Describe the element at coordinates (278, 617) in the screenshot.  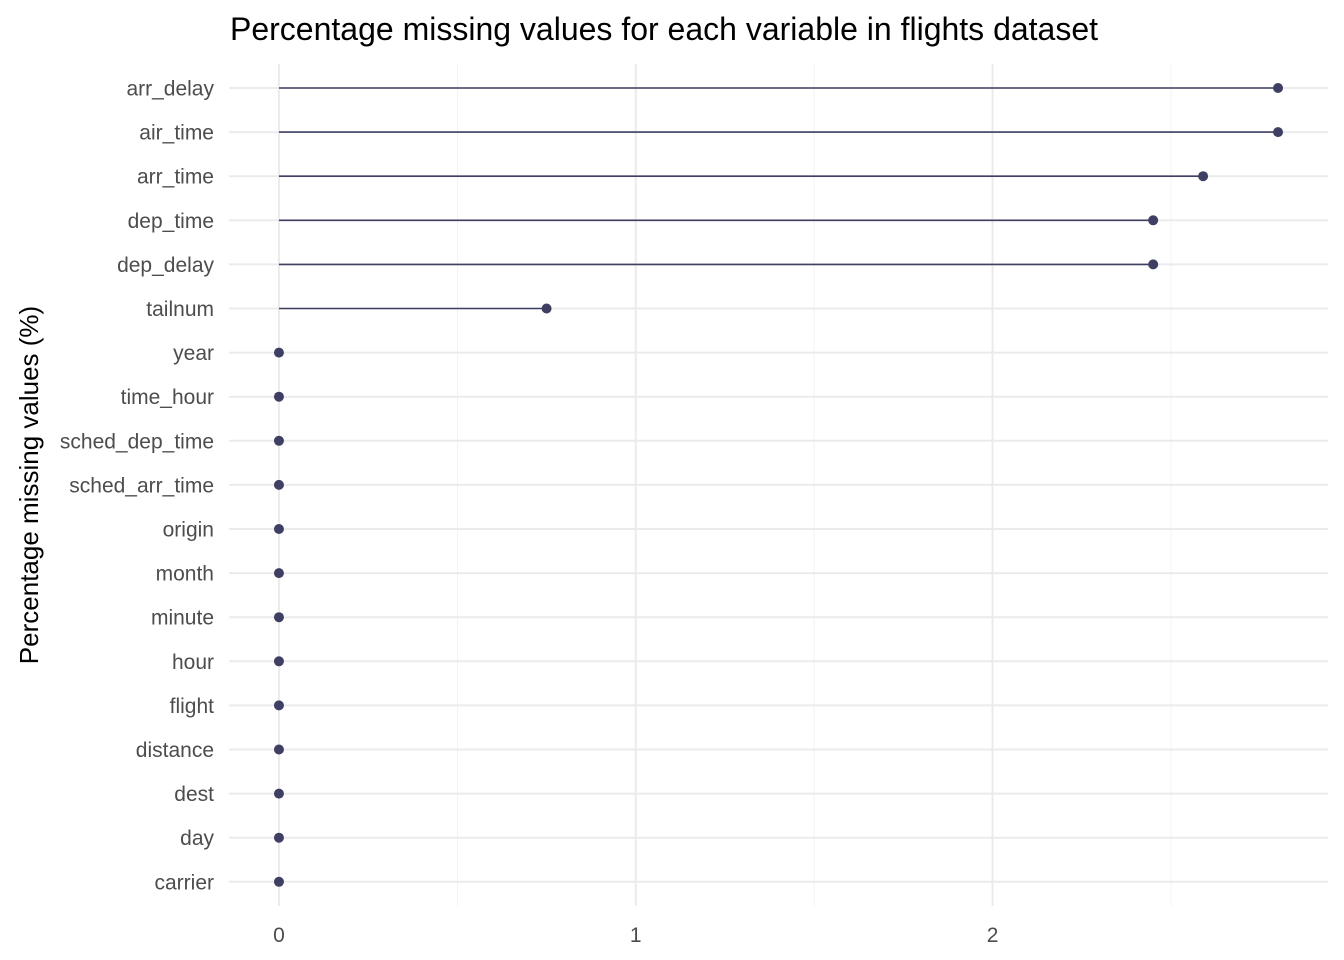
I see `point-minute` at that location.